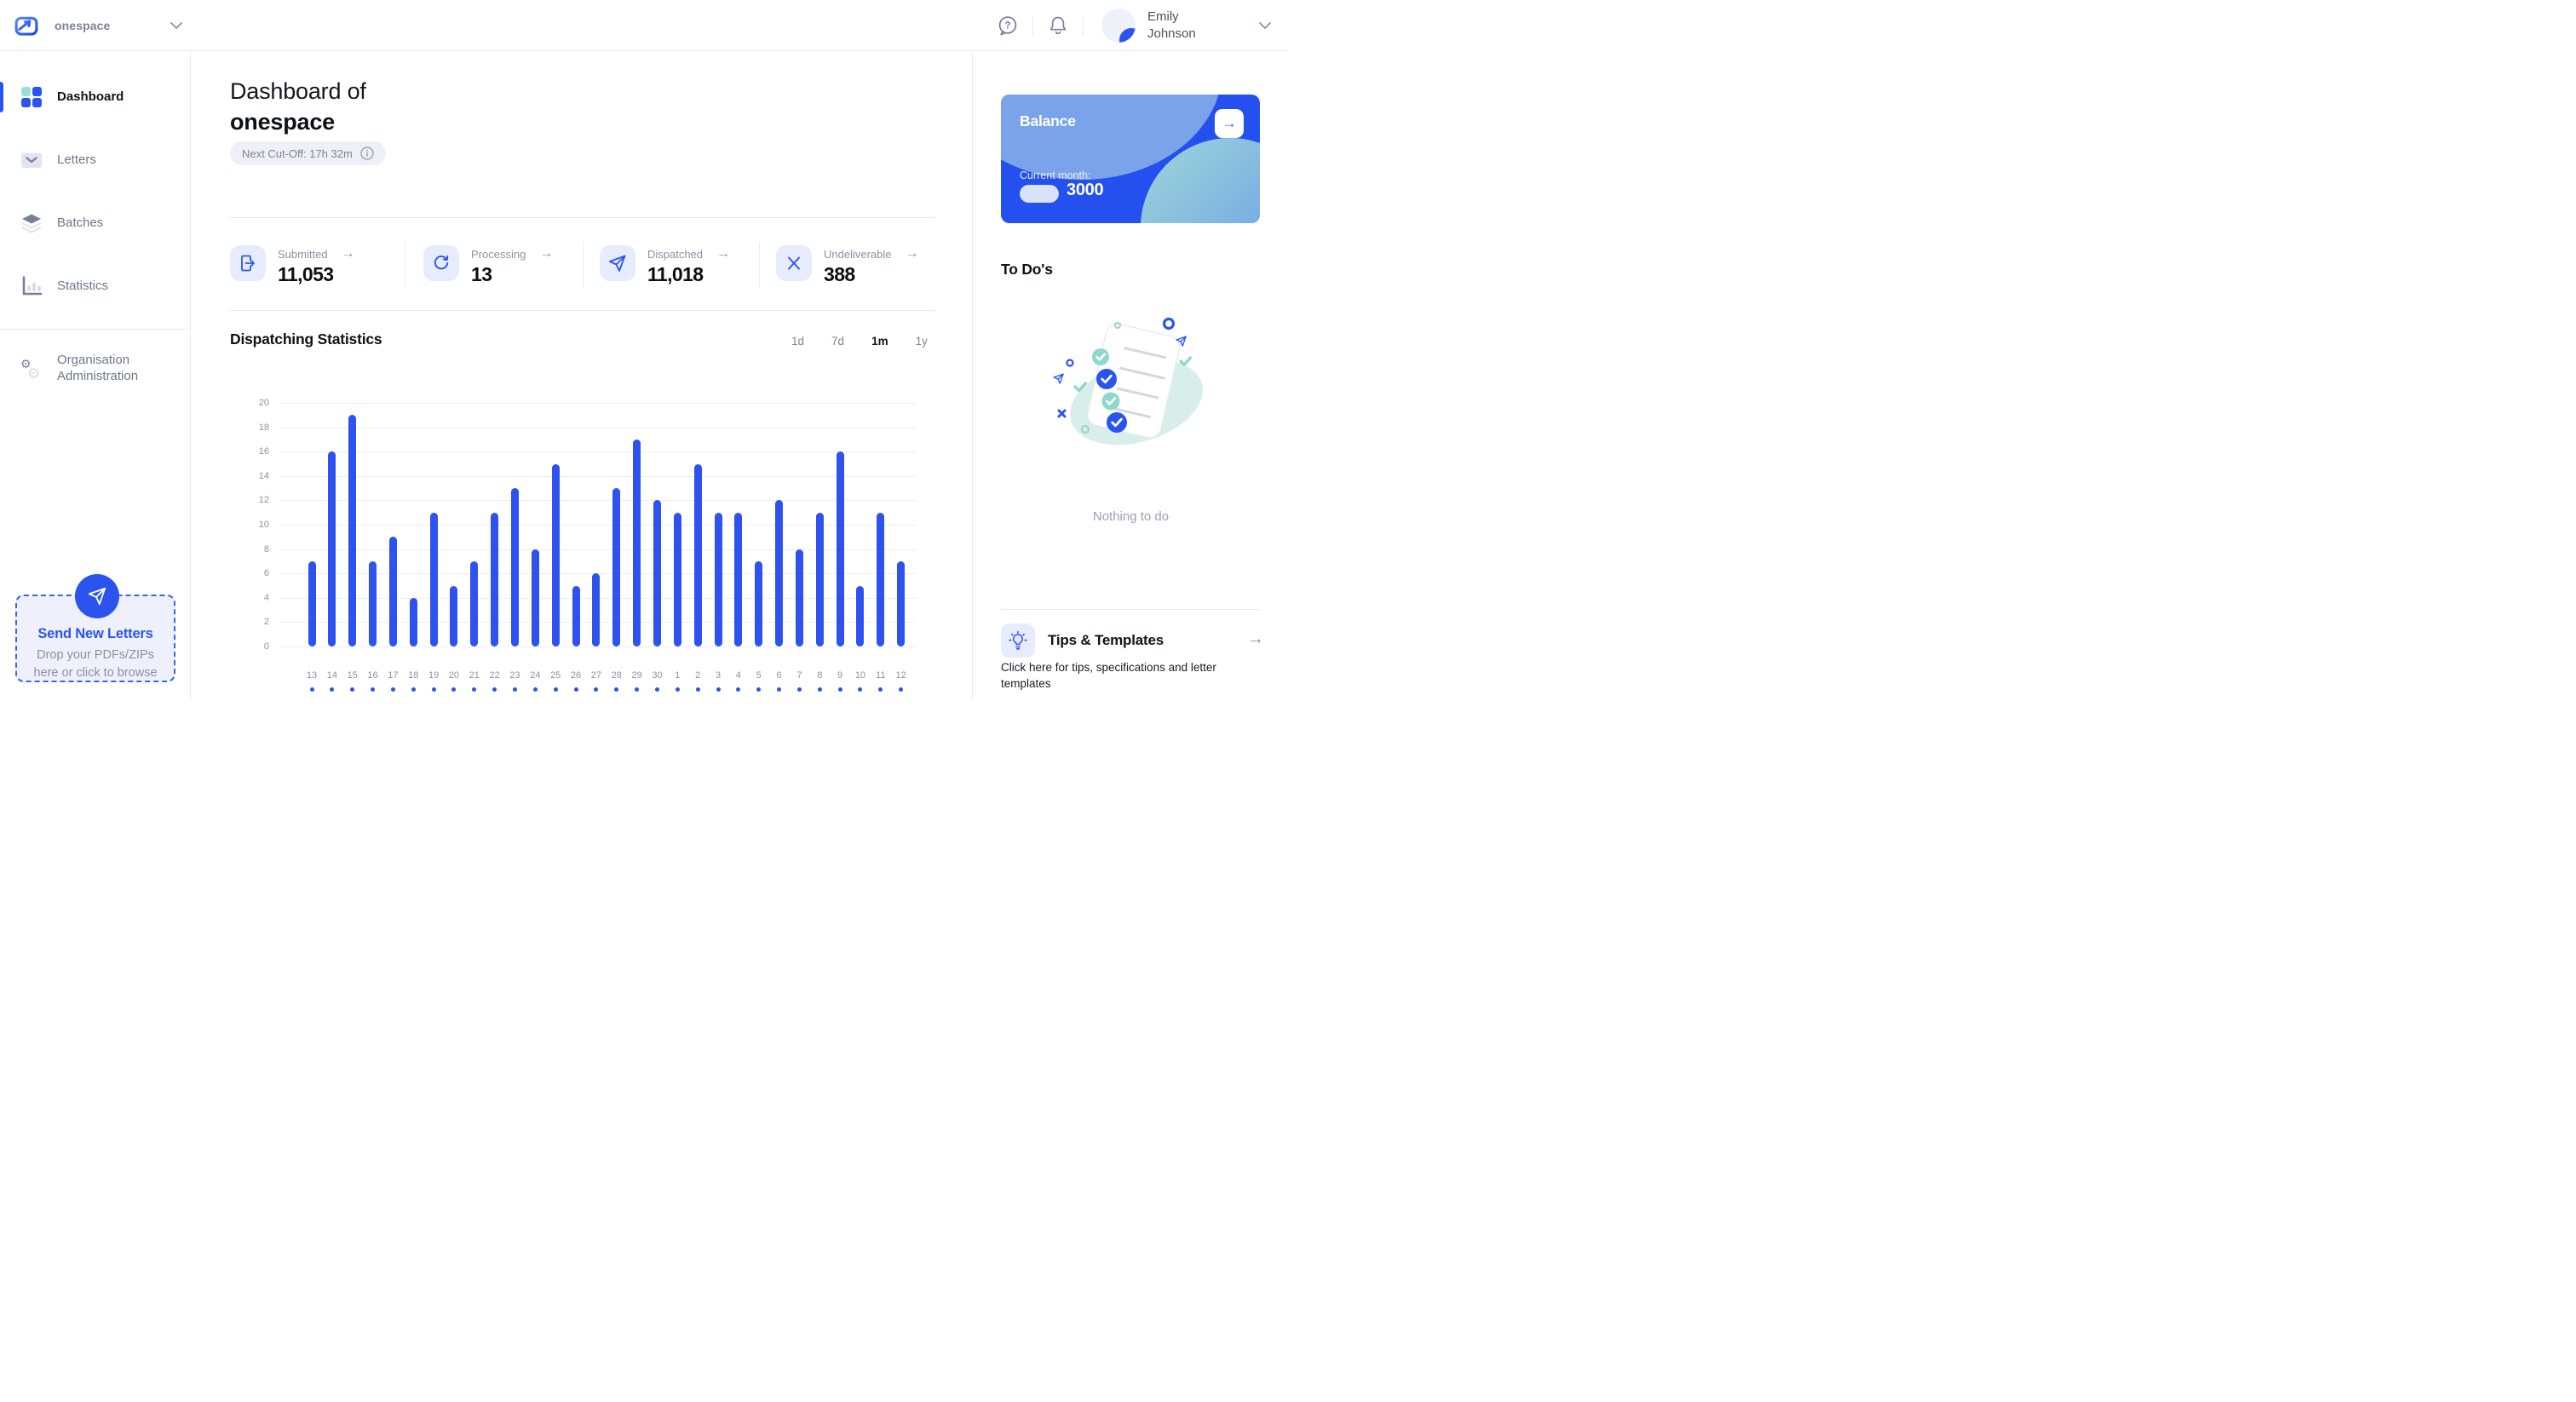  What do you see at coordinates (858, 254) in the screenshot?
I see `stat-label: Undeliverable` at bounding box center [858, 254].